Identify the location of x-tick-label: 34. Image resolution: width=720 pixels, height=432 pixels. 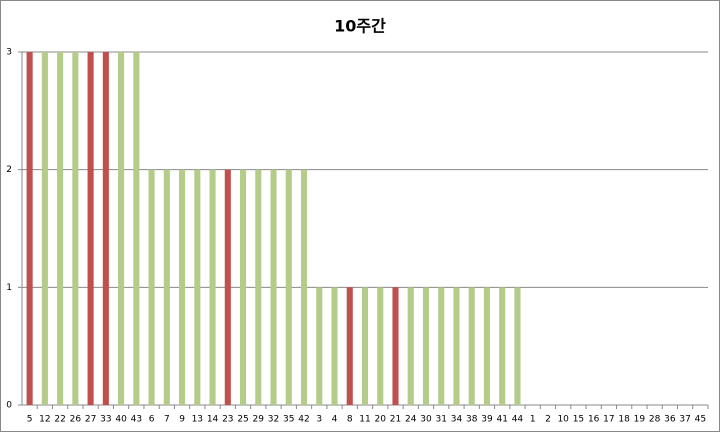
(457, 420).